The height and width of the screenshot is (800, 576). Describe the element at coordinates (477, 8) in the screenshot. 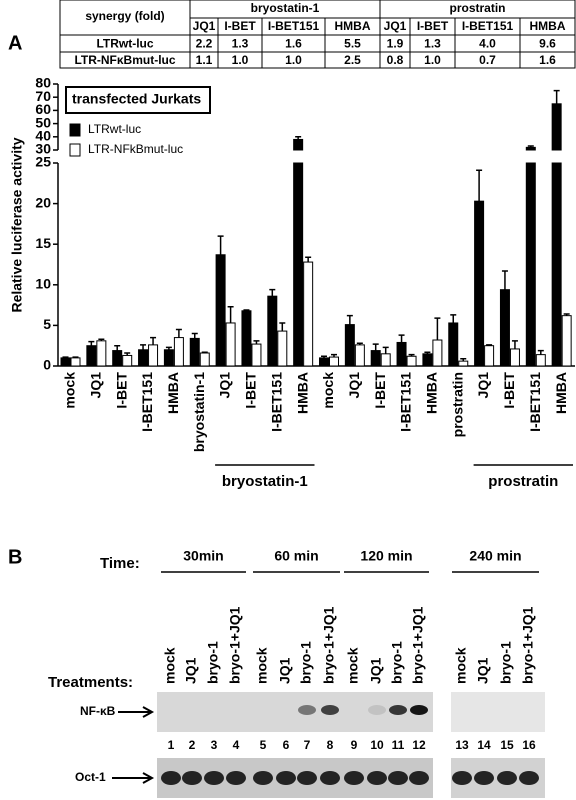

I see `table-group: prostratin` at that location.